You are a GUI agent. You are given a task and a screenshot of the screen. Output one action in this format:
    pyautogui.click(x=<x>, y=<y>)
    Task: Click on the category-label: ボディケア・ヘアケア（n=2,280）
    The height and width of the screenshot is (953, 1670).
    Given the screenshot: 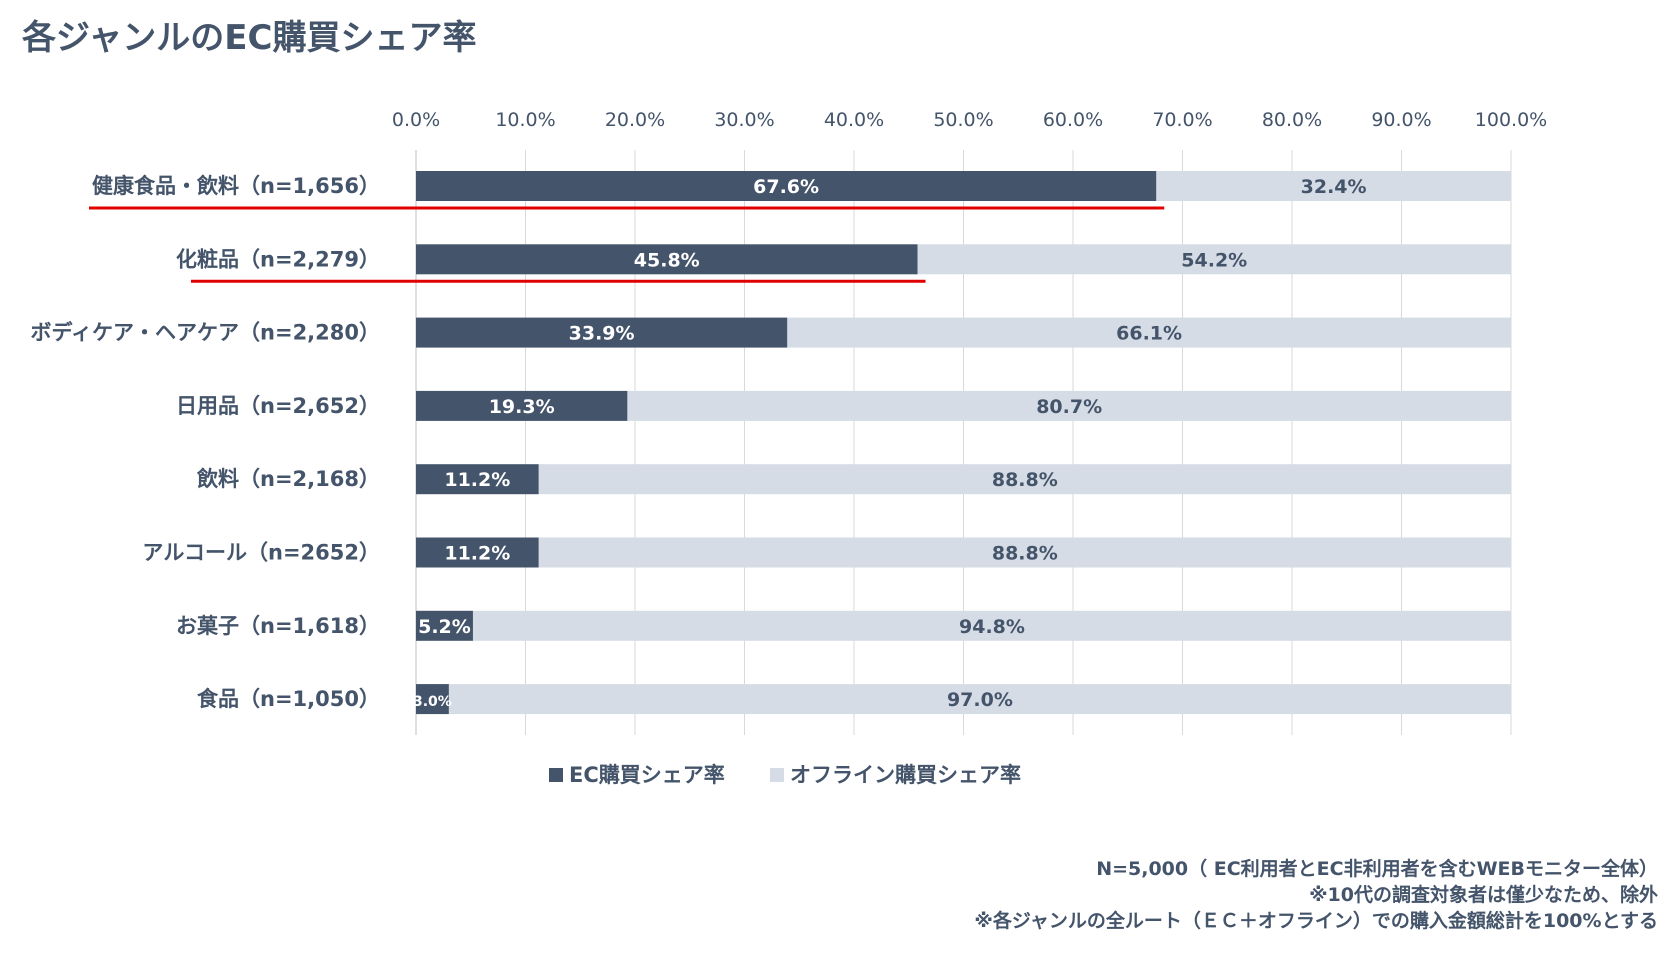 What is the action you would take?
    pyautogui.click(x=206, y=333)
    